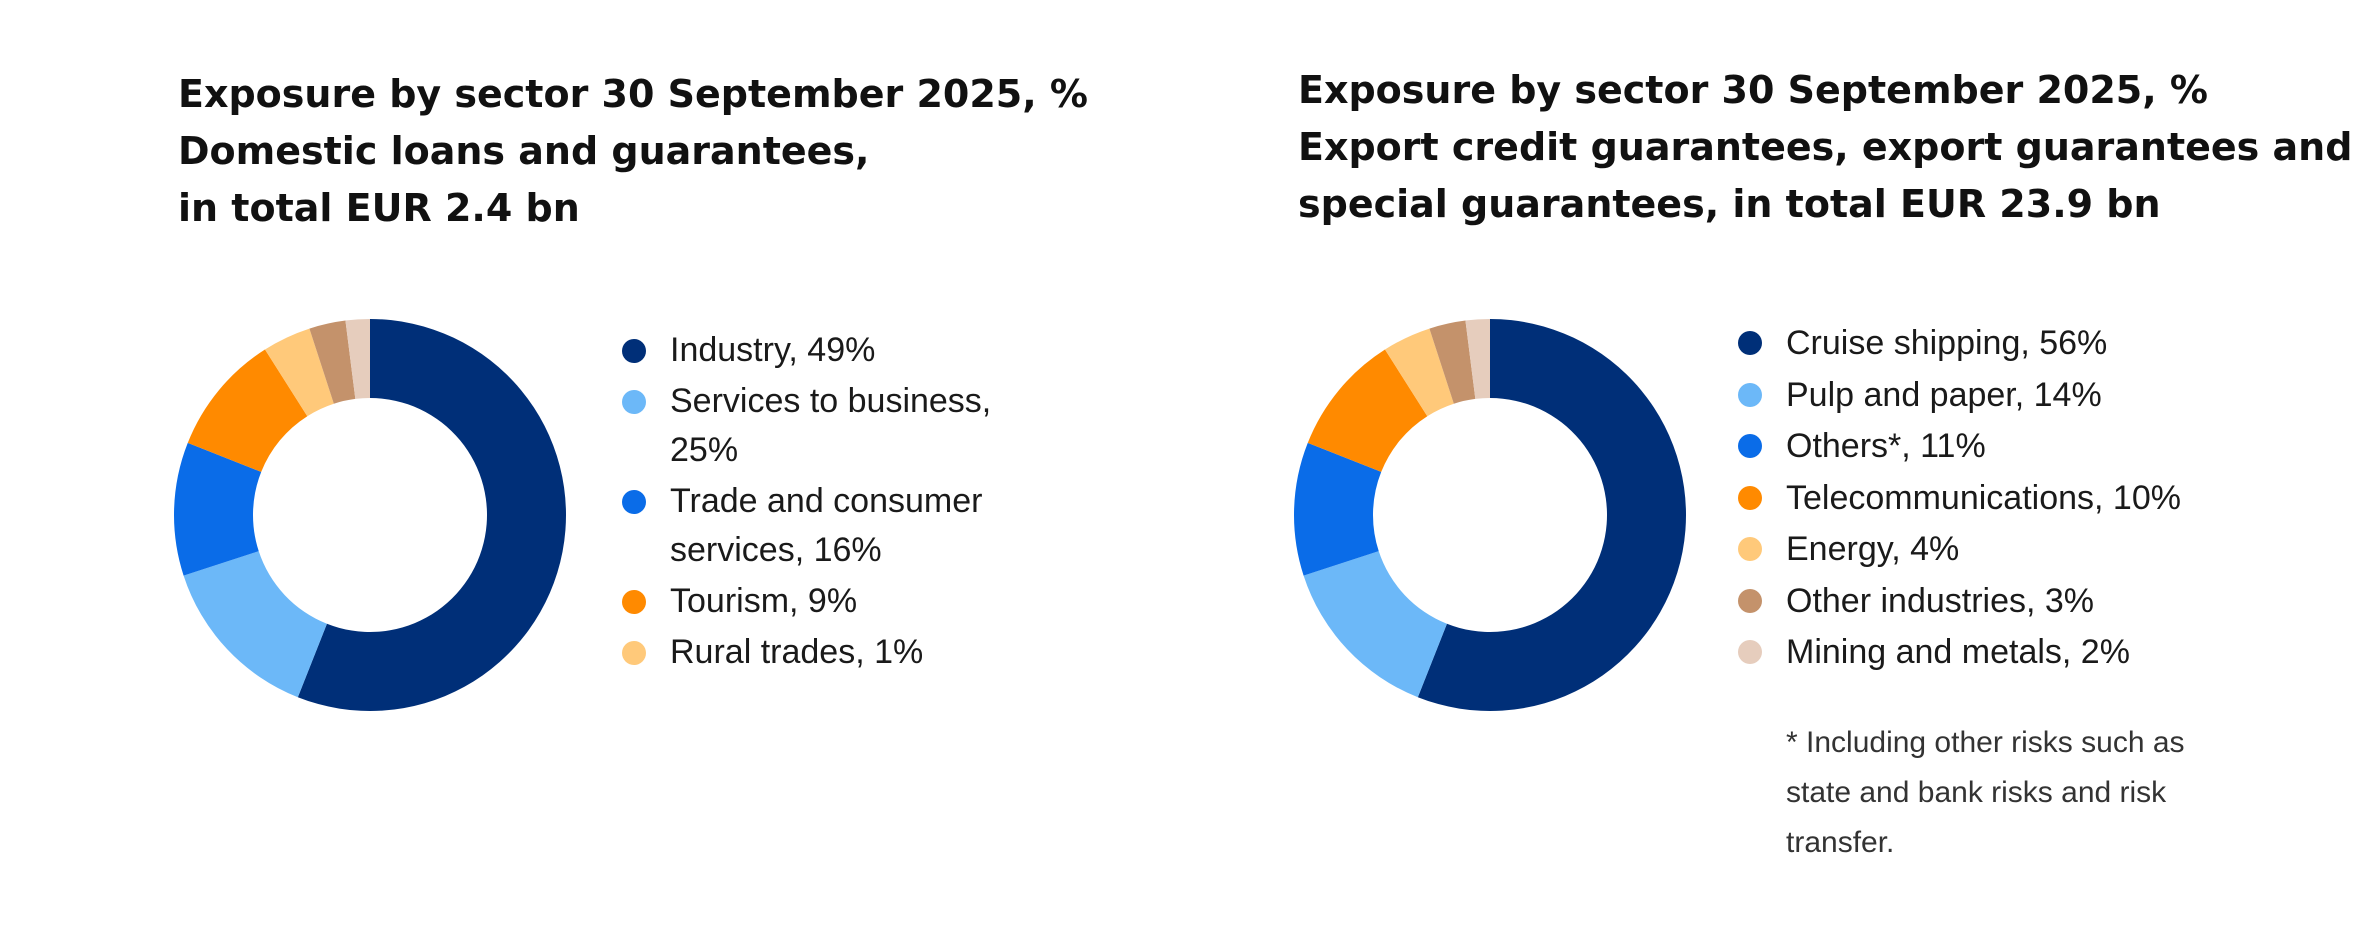  I want to click on legend-label: Mining and metals, 2%, so click(1958, 652).